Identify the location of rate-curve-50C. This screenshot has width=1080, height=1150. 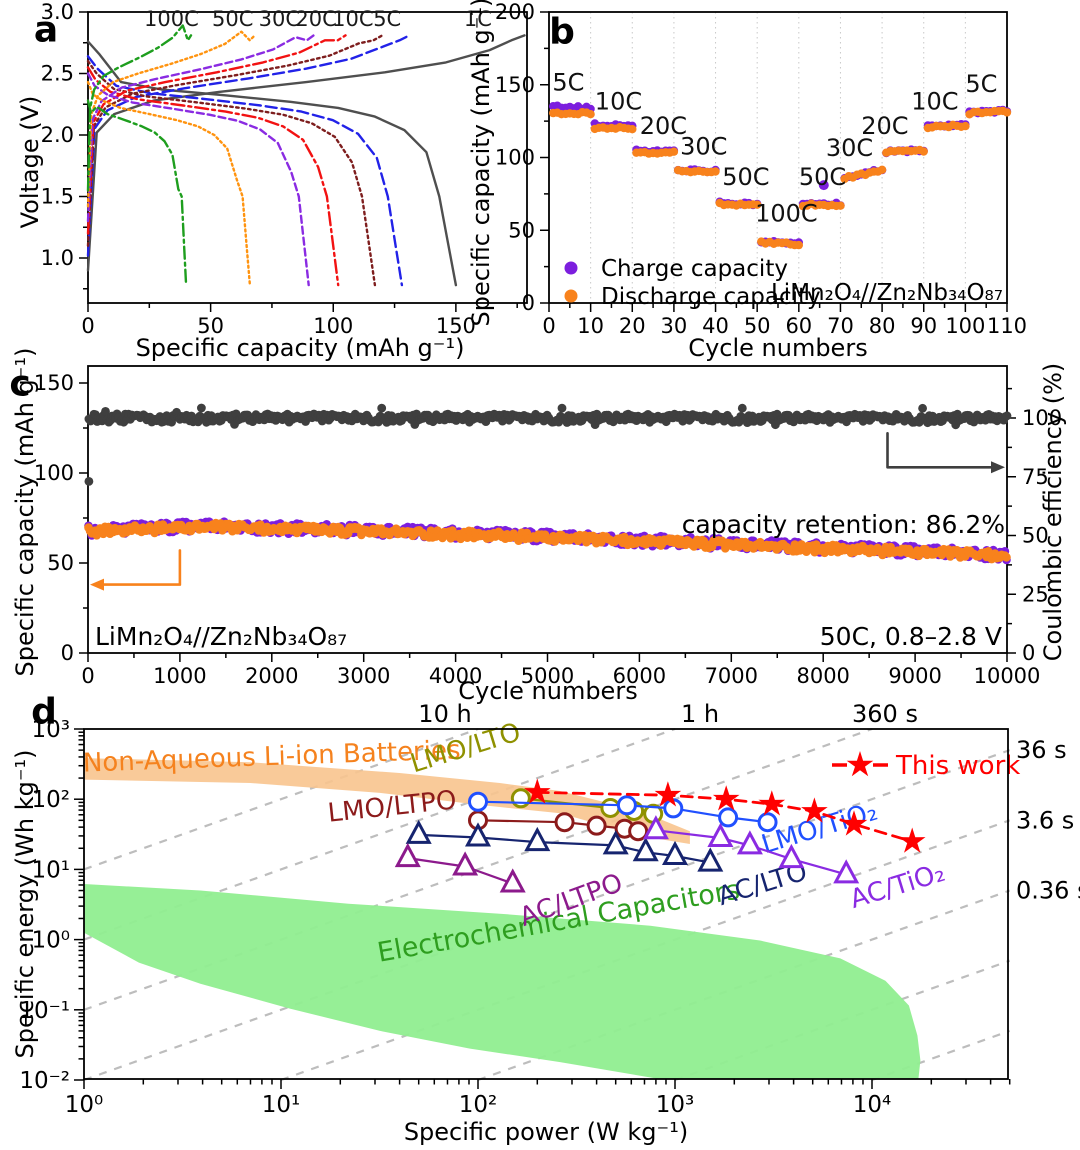
(171, 158).